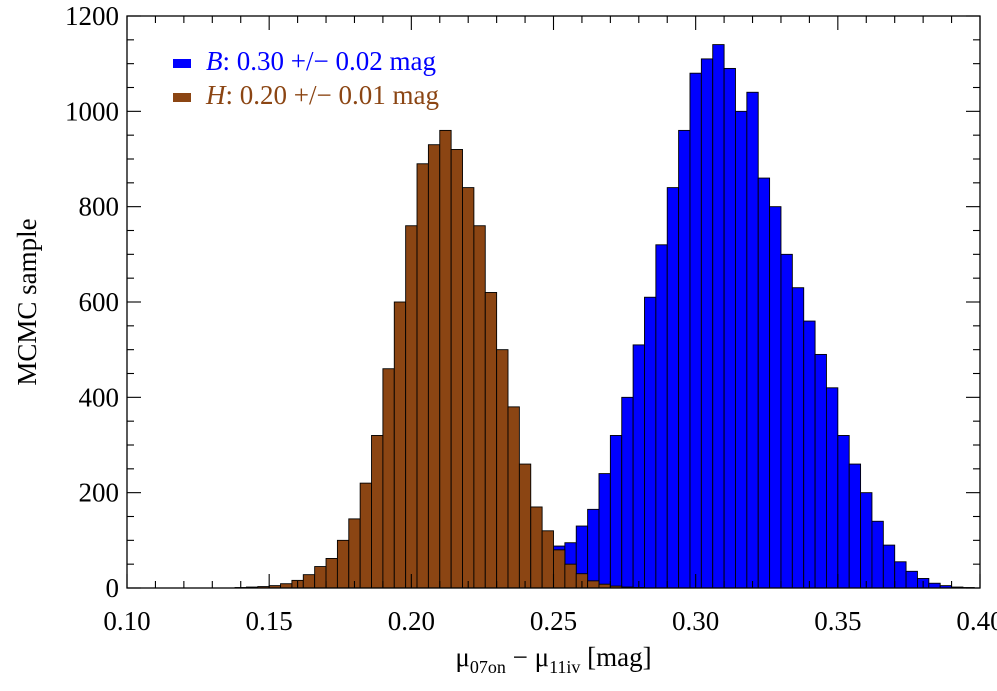 The width and height of the screenshot is (997, 691). What do you see at coordinates (488, 667) in the screenshot?
I see `x-axis-sub1: 07on` at bounding box center [488, 667].